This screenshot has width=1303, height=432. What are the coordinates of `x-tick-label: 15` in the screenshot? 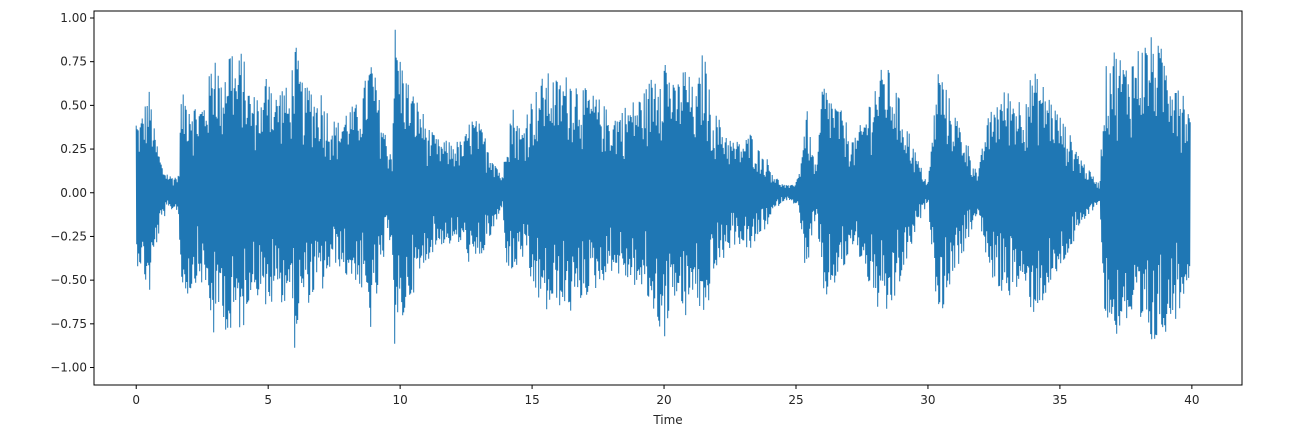 It's located at (531, 400).